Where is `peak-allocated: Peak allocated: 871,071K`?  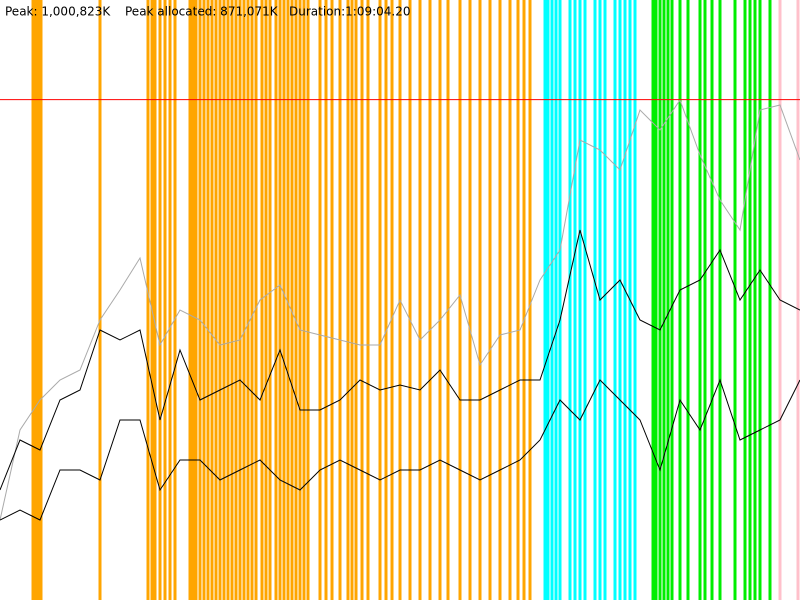 peak-allocated: Peak allocated: 871,071K is located at coordinates (202, 12).